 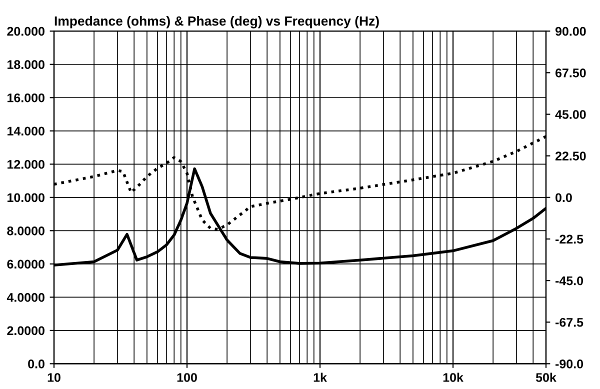 I want to click on y2-tick-label: 22.50, so click(x=570, y=156).